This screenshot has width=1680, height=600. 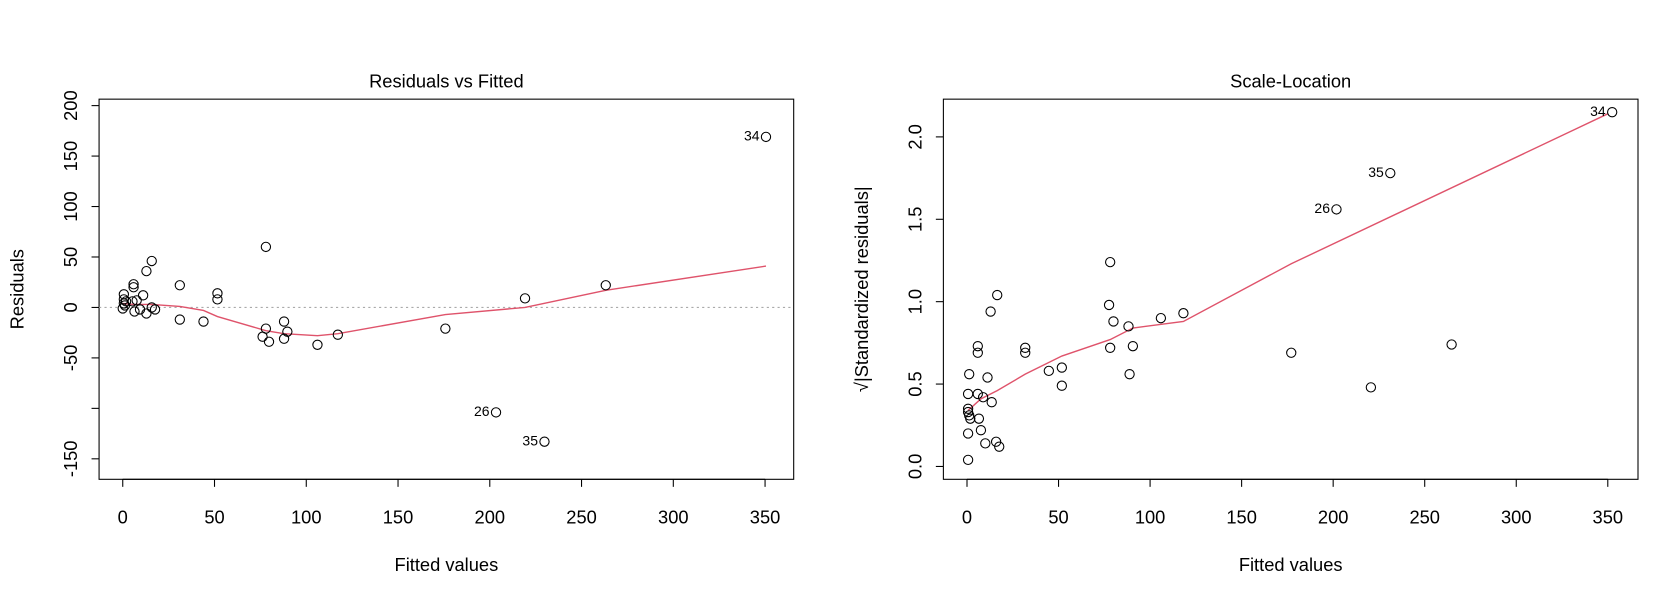 What do you see at coordinates (70, 206) in the screenshot?
I see `y-tick-label: 100` at bounding box center [70, 206].